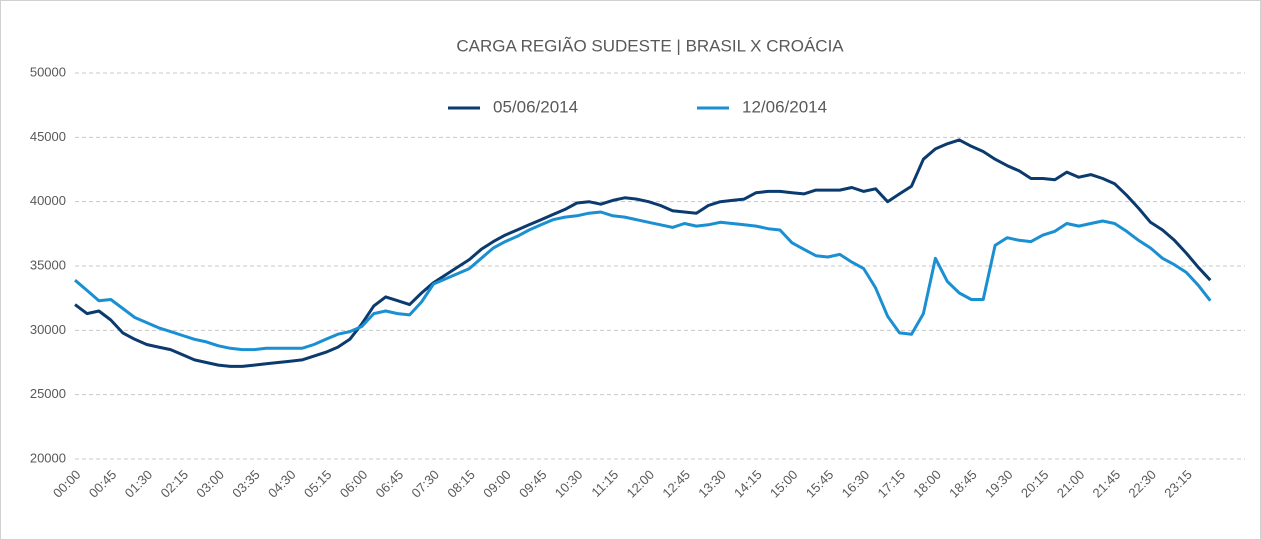  I want to click on y-tick-label: 20000, so click(48, 457).